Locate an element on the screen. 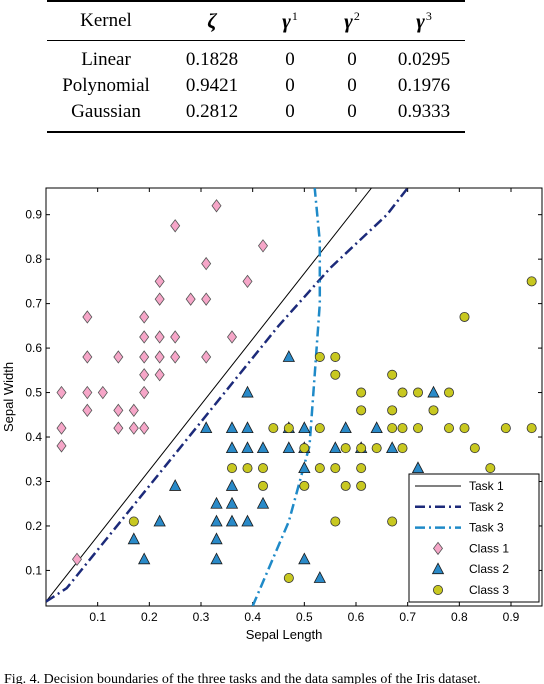 The image size is (544, 684). table-row: Polynomial 0.9421 0 0 0.1976 is located at coordinates (256, 86).